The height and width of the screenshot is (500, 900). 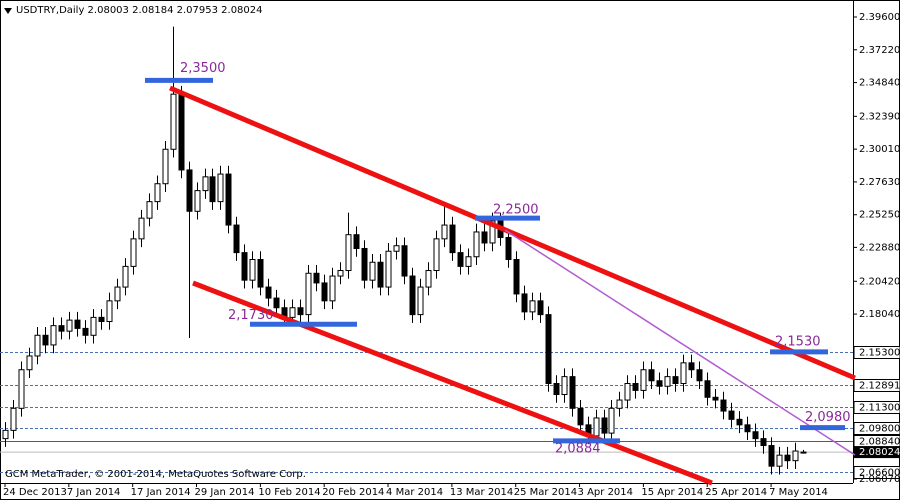 I want to click on x-tick-label: 17 Jan 2014, so click(x=161, y=492).